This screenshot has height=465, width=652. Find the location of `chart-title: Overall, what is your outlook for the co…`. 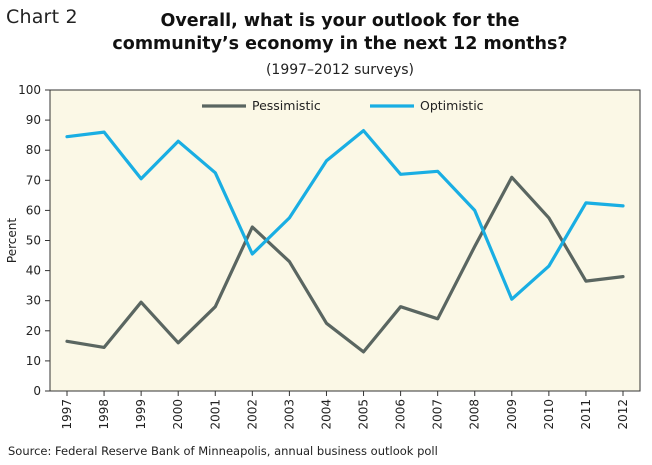

chart-title: Overall, what is your outlook for the co… is located at coordinates (340, 32).